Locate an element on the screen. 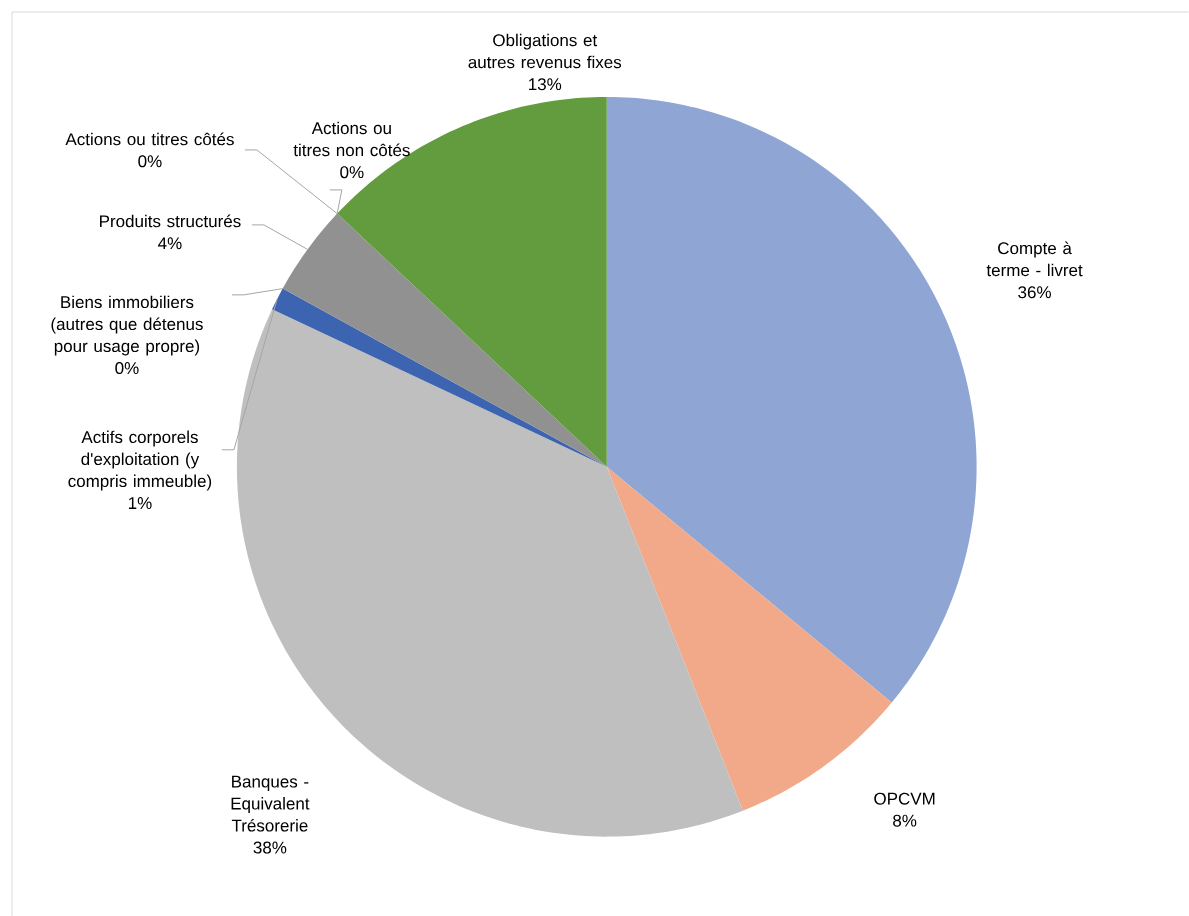 Image resolution: width=1189 pixels, height=916 pixels. slice-label: Produits structurés is located at coordinates (170, 221).